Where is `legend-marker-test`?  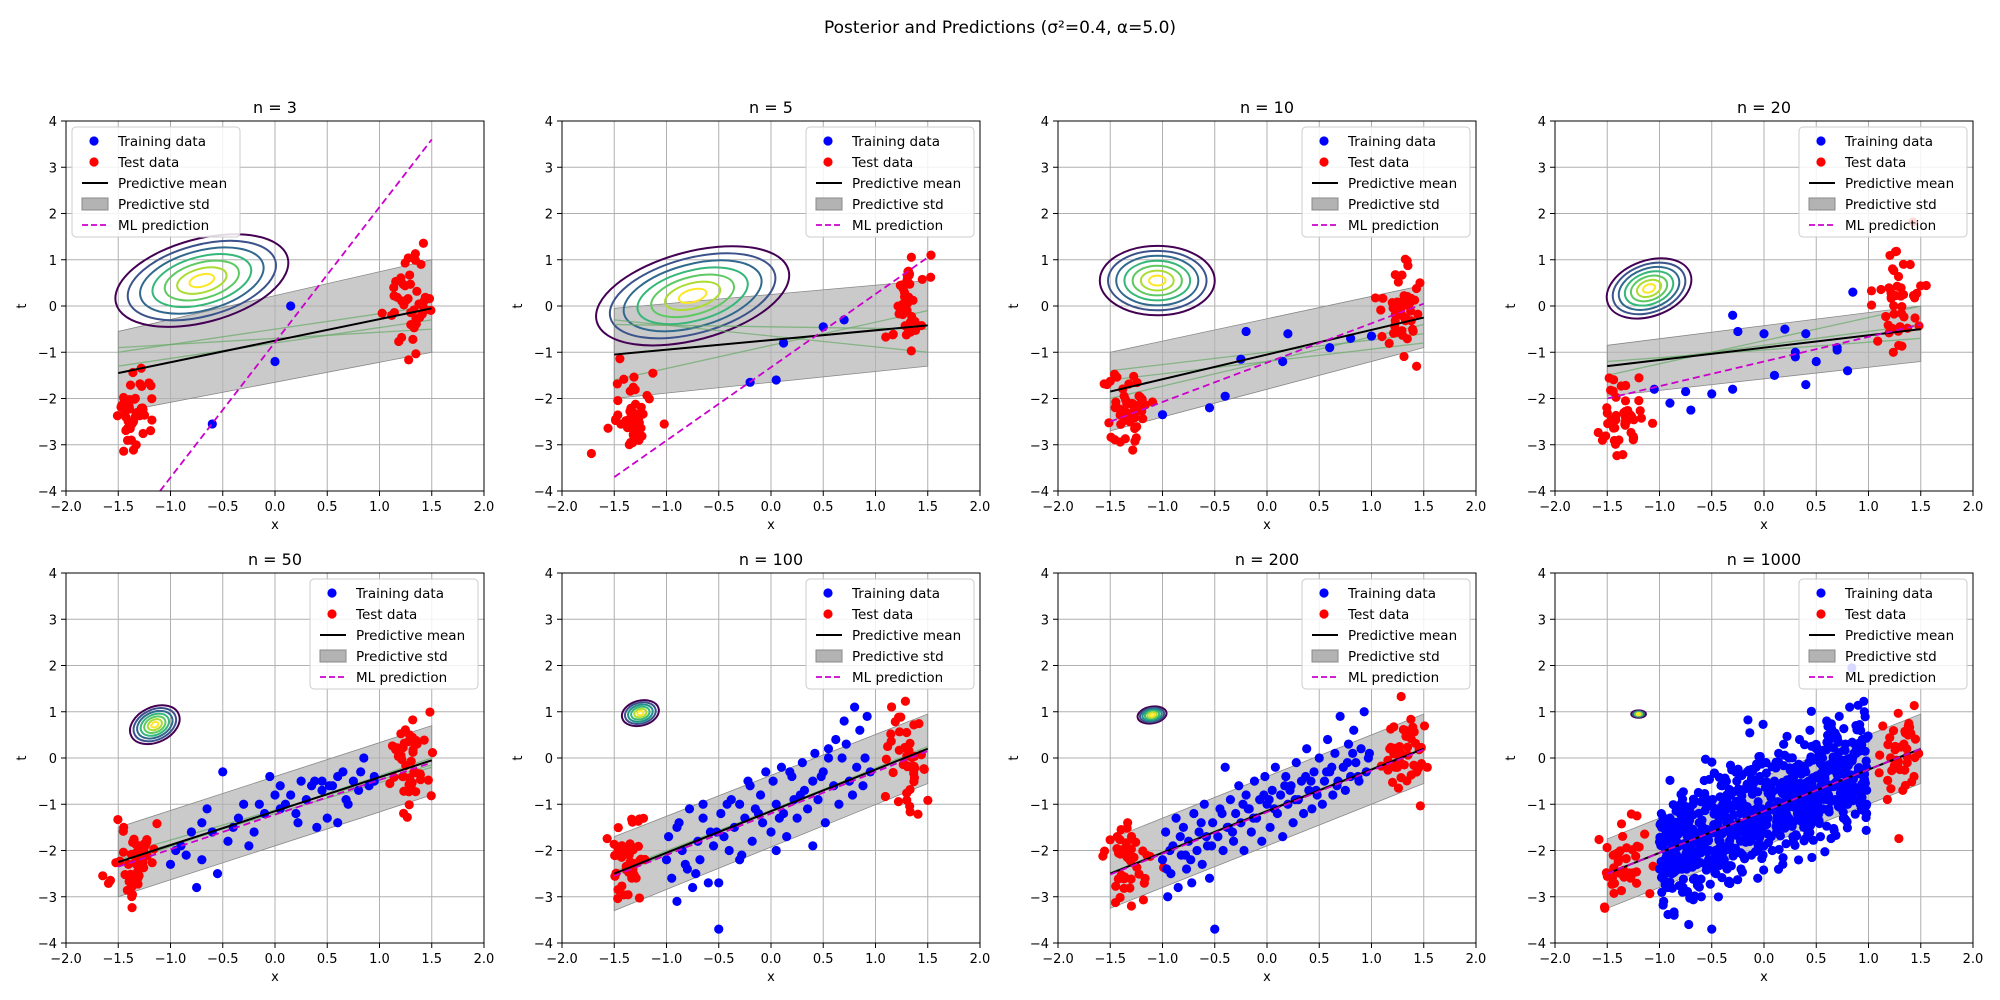
legend-marker-test is located at coordinates (828, 614).